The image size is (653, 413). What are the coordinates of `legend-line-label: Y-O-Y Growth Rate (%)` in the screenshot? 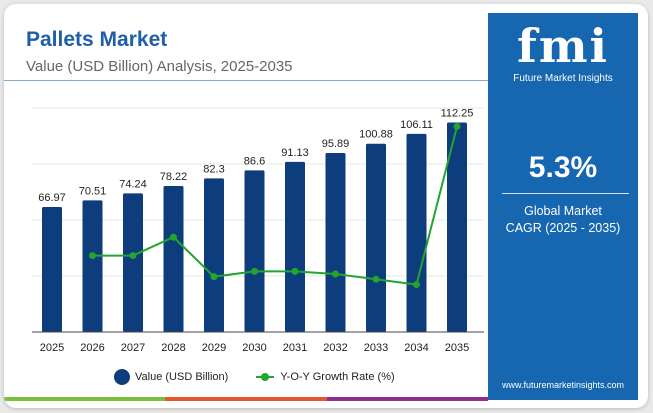 It's located at (337, 377).